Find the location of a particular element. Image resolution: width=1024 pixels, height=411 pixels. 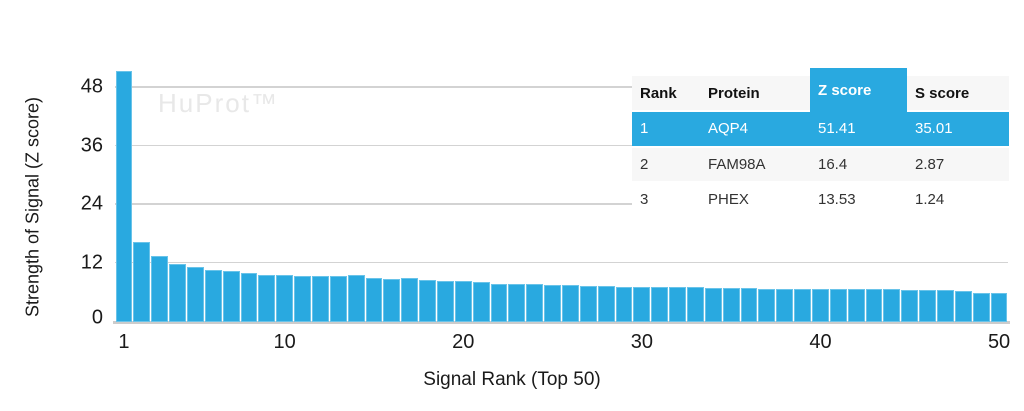

protein-cell: AQP4 is located at coordinates (728, 129).